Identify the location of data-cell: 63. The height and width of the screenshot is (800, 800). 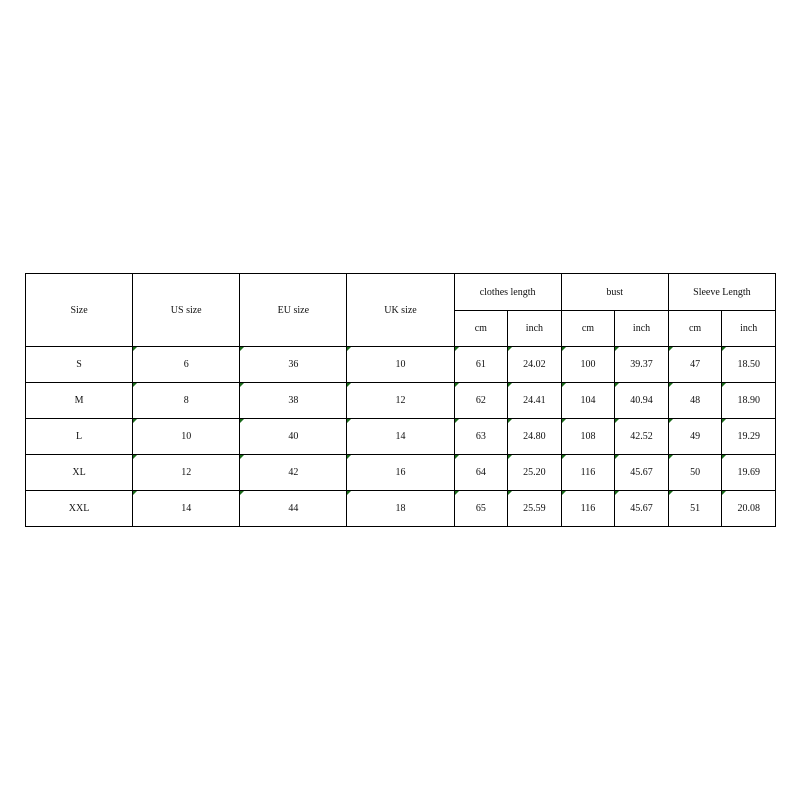
(481, 436).